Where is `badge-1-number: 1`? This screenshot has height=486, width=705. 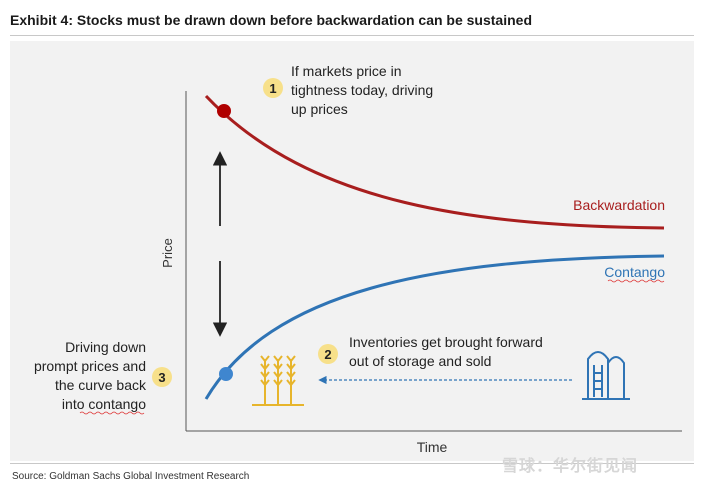
badge-1-number: 1 is located at coordinates (272, 88).